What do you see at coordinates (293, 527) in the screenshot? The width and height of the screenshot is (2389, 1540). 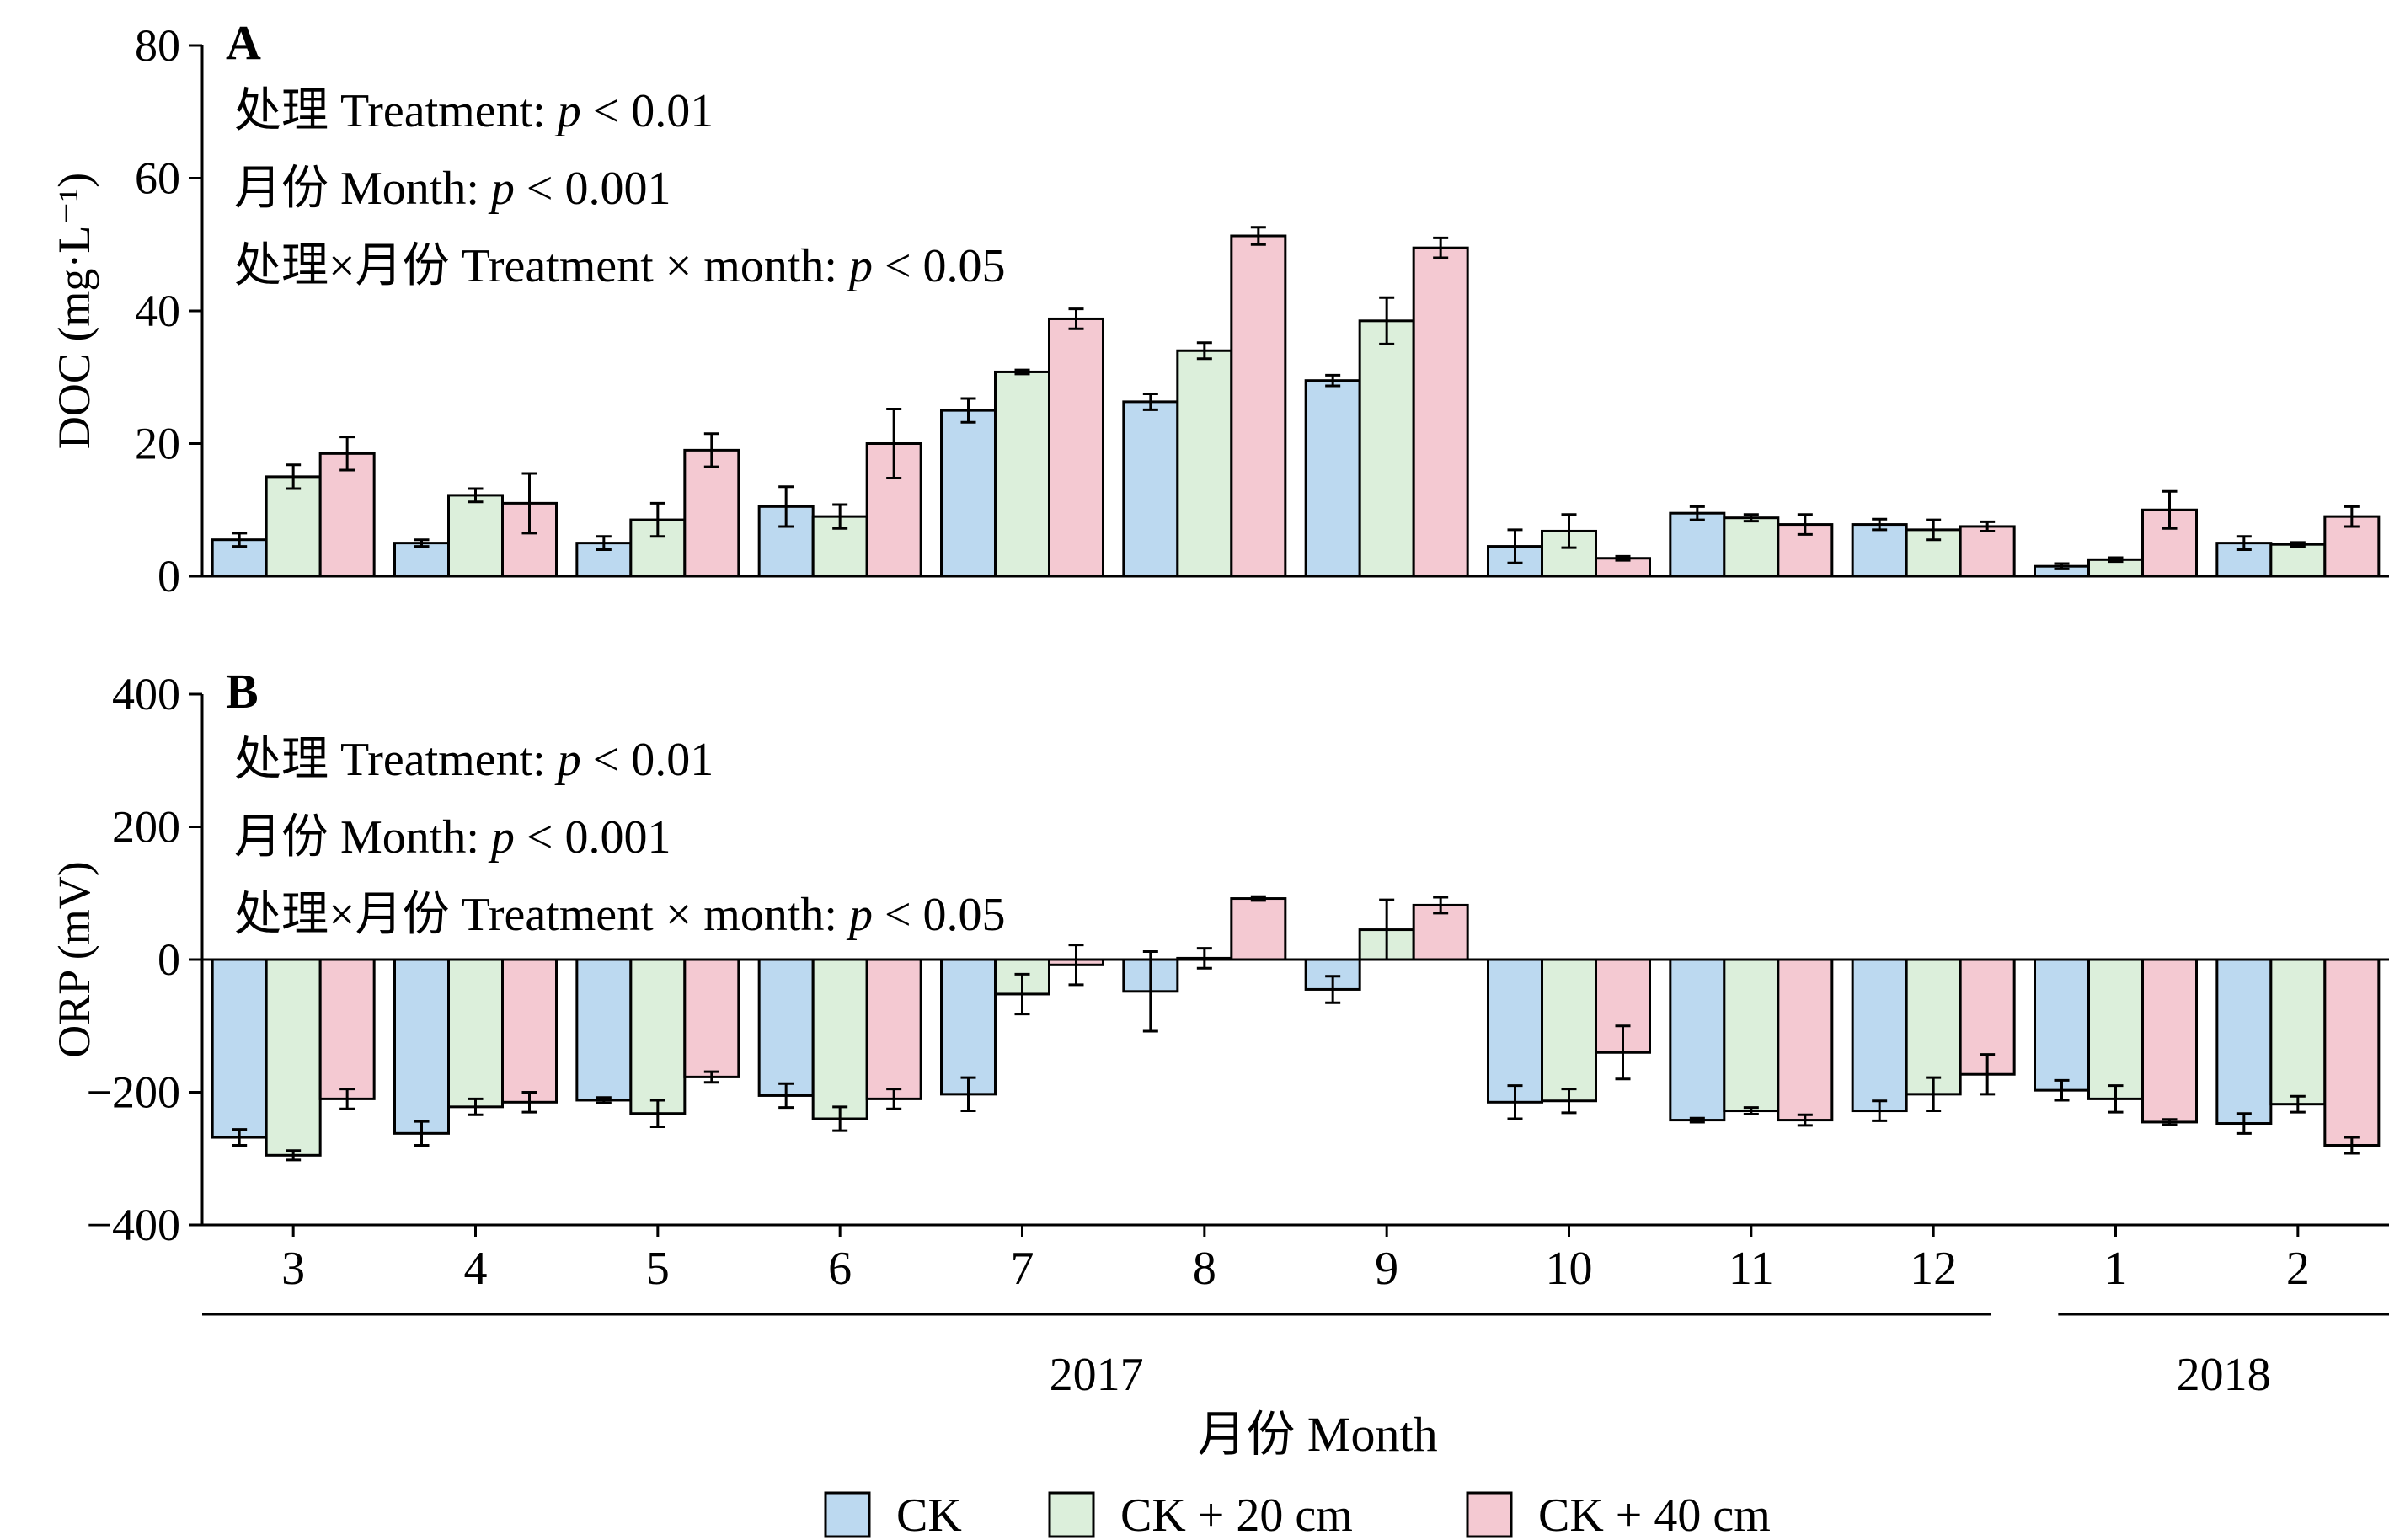 I see `bar-a-s1-m3` at bounding box center [293, 527].